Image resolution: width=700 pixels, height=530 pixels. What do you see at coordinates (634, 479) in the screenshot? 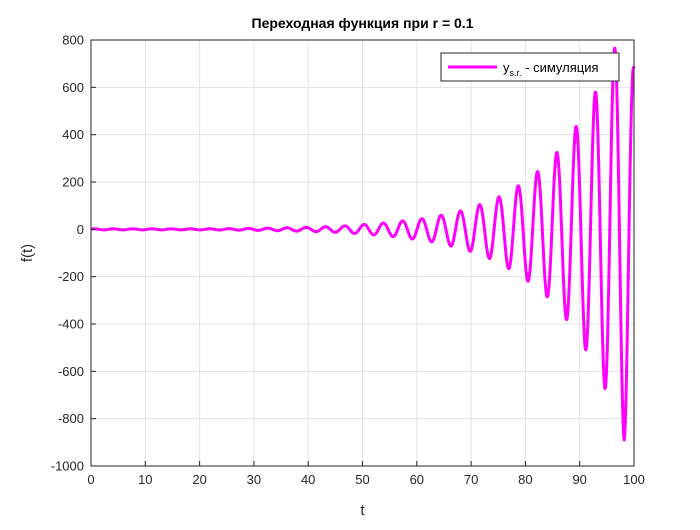
I see `x-tick-label: 100` at bounding box center [634, 479].